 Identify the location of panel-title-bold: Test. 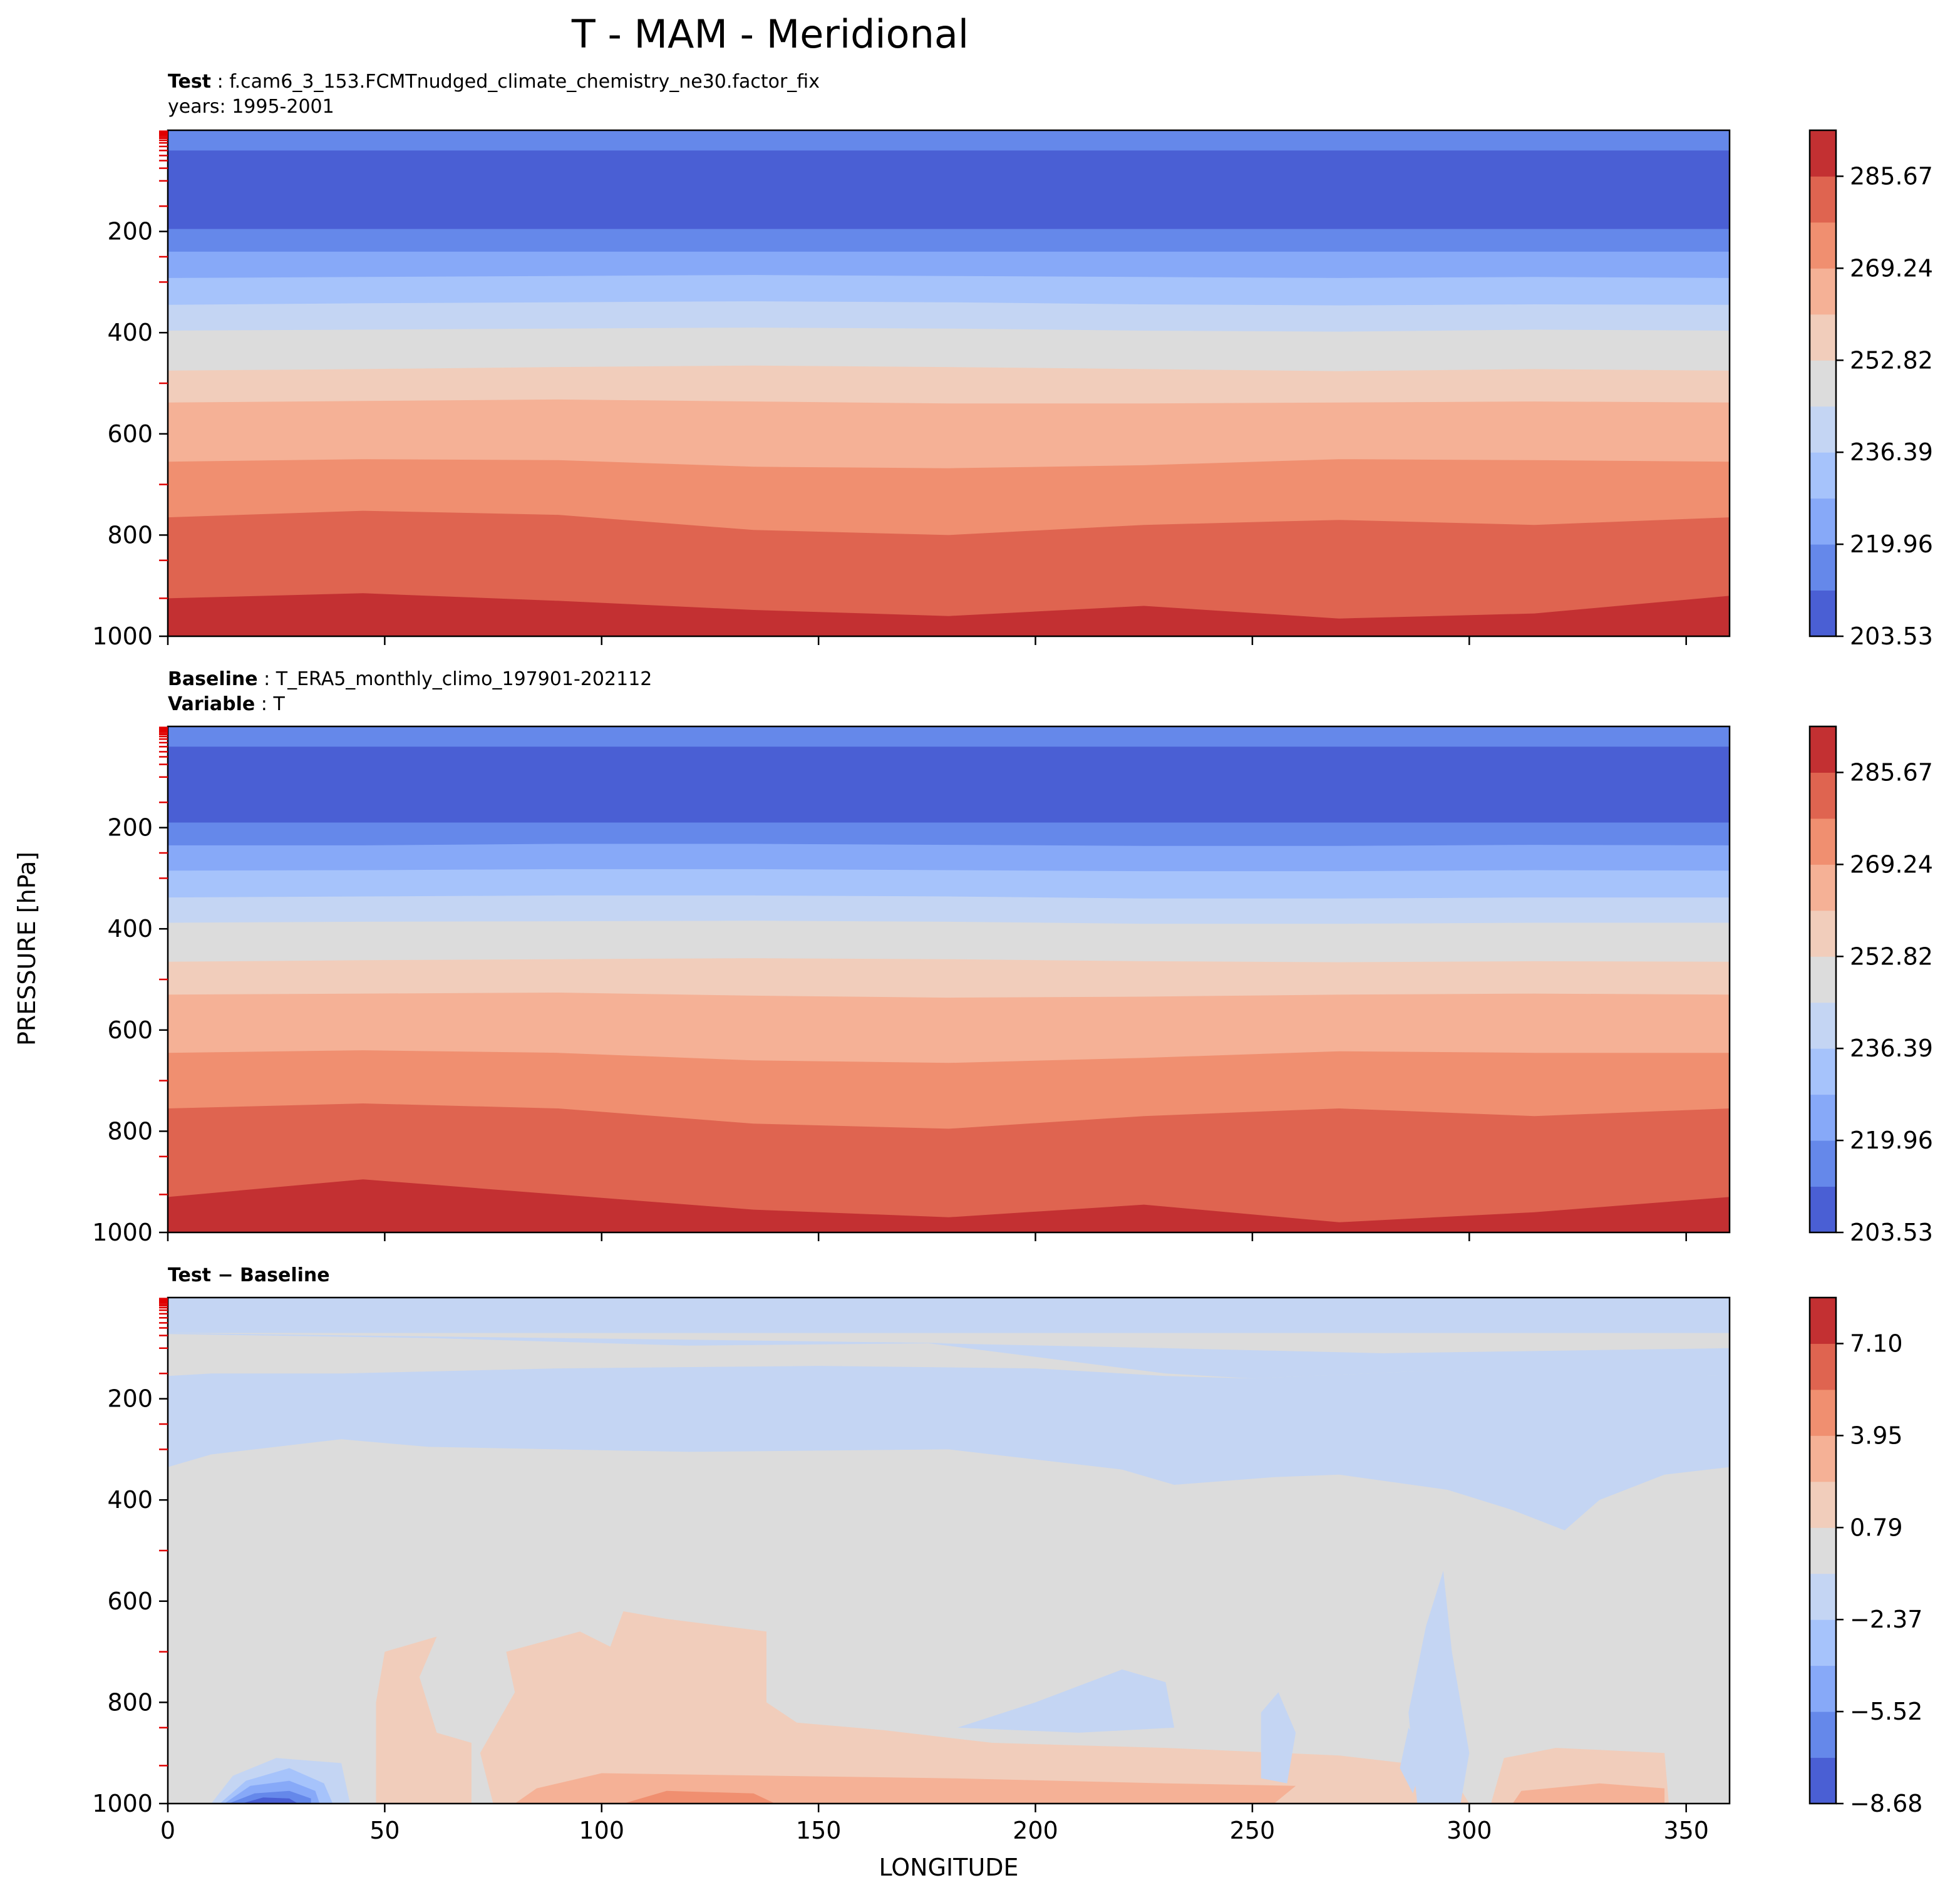
(189, 82).